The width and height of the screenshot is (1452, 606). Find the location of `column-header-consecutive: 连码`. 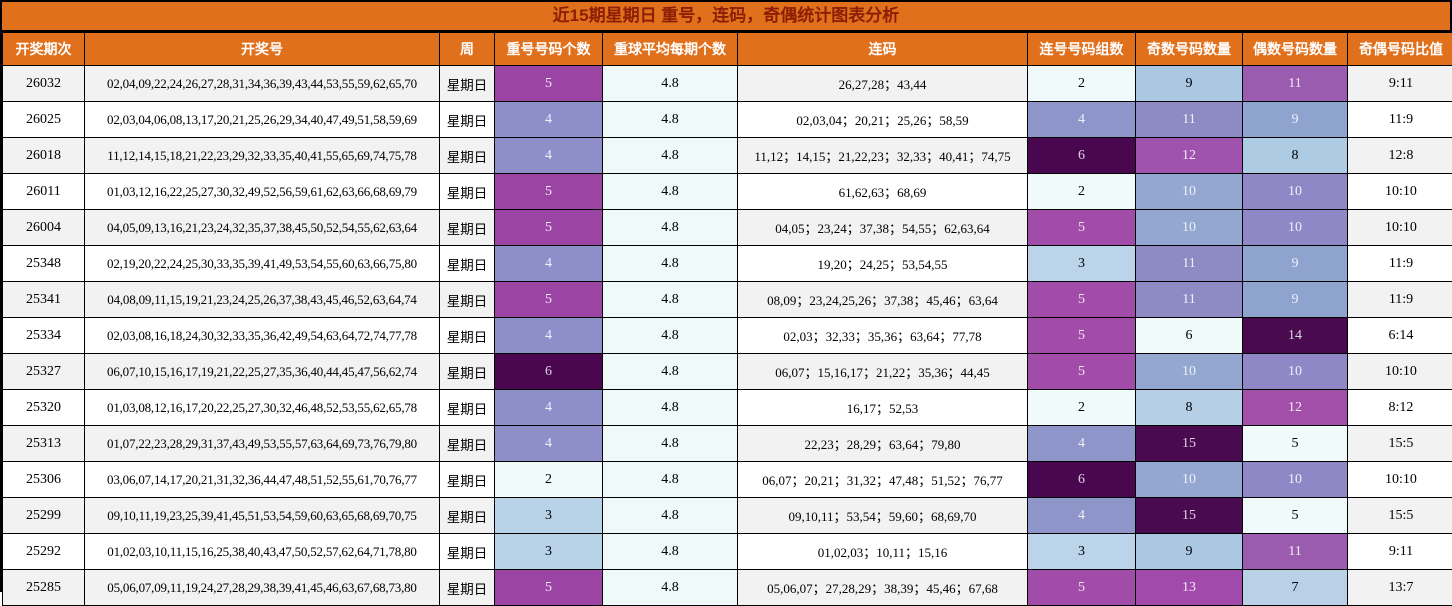

column-header-consecutive: 连码 is located at coordinates (883, 49).